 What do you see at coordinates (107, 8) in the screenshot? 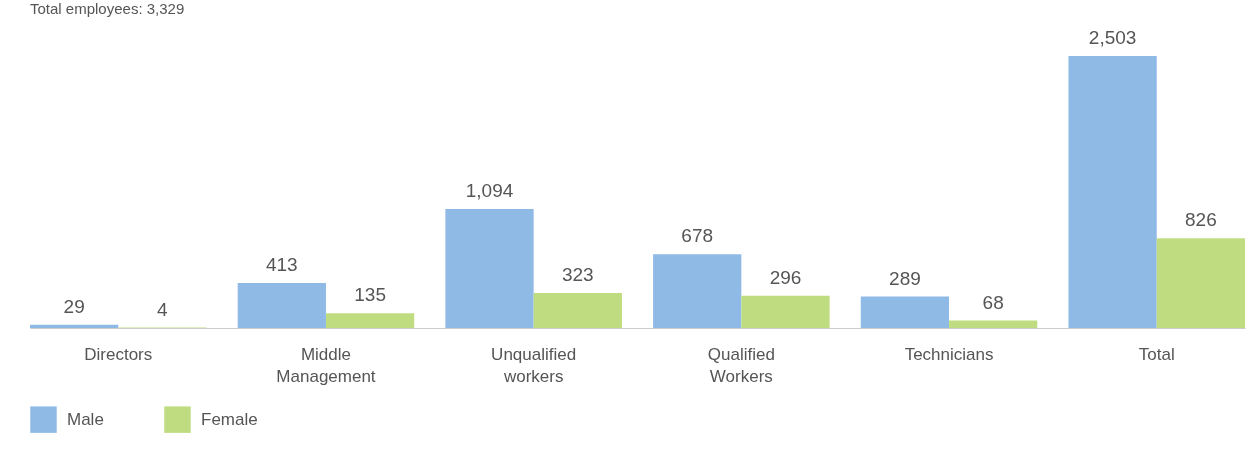
I see `chart-title: Total employees: 3,329` at bounding box center [107, 8].